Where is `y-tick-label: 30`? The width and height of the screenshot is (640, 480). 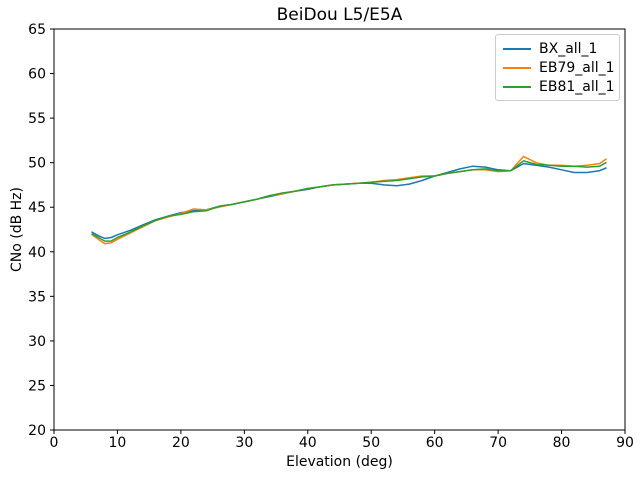 y-tick-label: 30 is located at coordinates (37, 342).